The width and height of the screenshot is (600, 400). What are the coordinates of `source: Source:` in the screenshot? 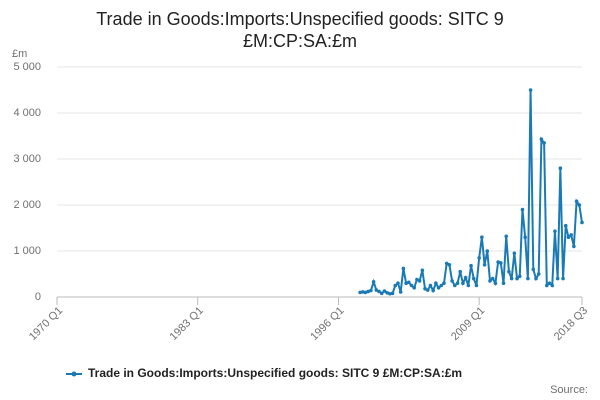 It's located at (569, 390).